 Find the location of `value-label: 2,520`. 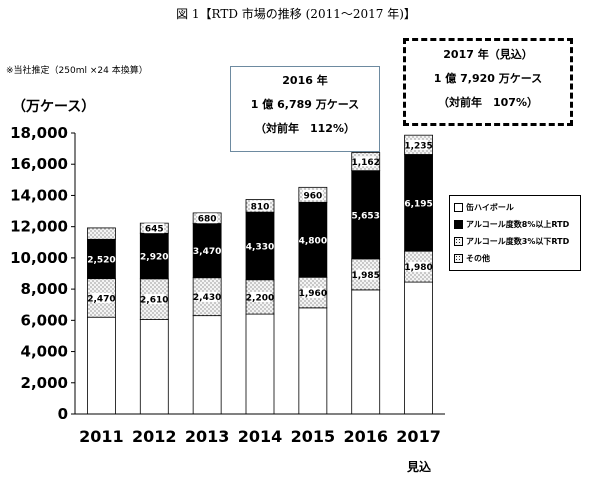

value-label: 2,520 is located at coordinates (101, 260).